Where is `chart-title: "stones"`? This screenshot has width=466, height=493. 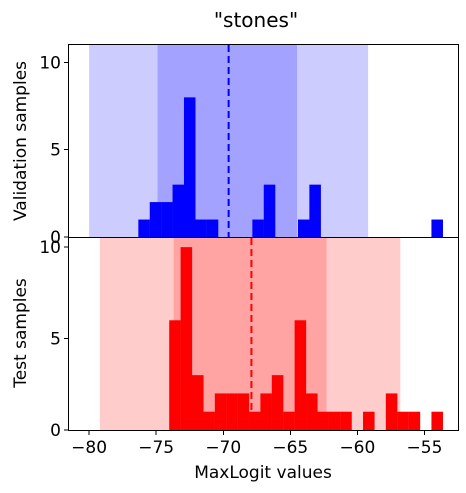
chart-title: "stones" is located at coordinates (256, 20).